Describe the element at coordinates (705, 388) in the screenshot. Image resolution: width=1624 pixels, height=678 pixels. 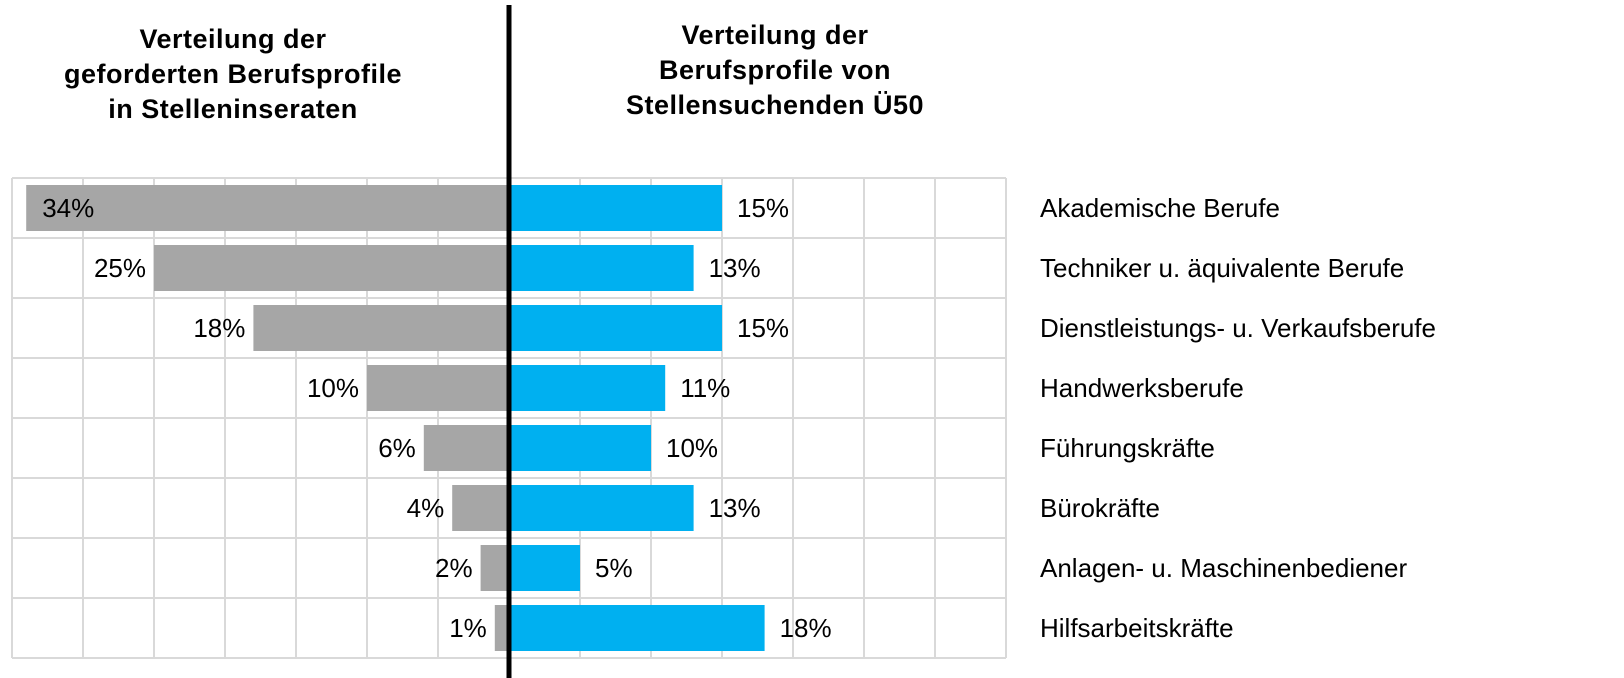
I see `value-label: 11%` at that location.